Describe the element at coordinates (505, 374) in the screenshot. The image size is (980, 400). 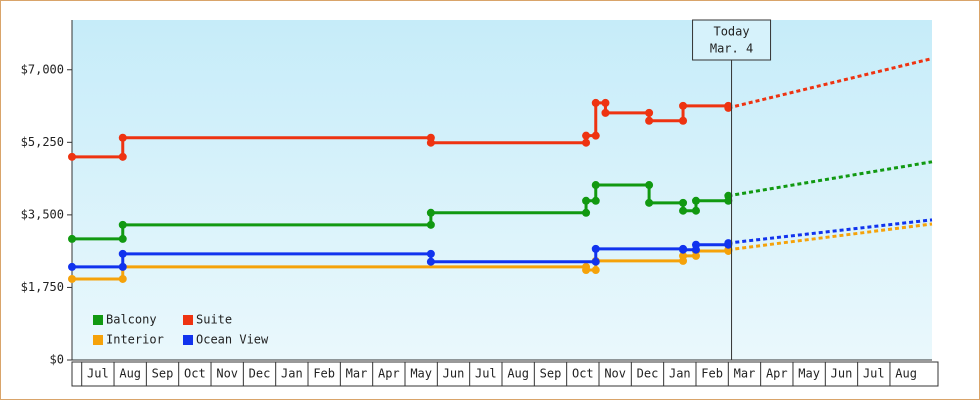
I see `x-axis-band` at that location.